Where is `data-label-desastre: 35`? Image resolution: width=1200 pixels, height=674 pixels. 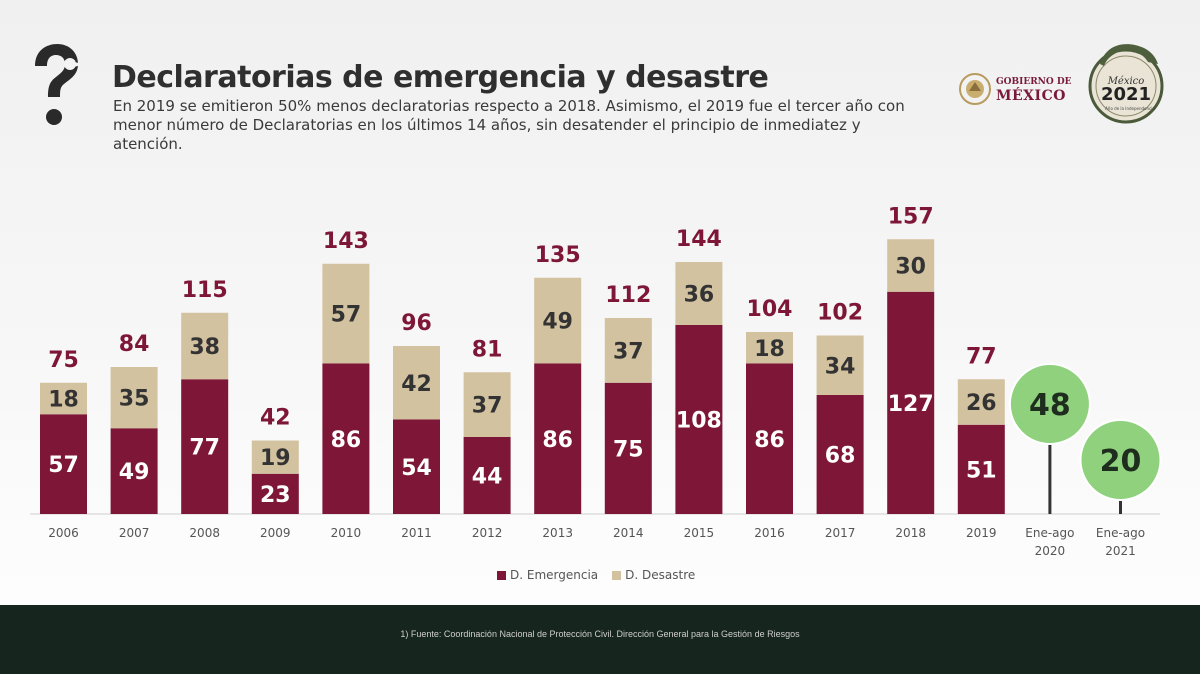 data-label-desastre: 35 is located at coordinates (134, 399).